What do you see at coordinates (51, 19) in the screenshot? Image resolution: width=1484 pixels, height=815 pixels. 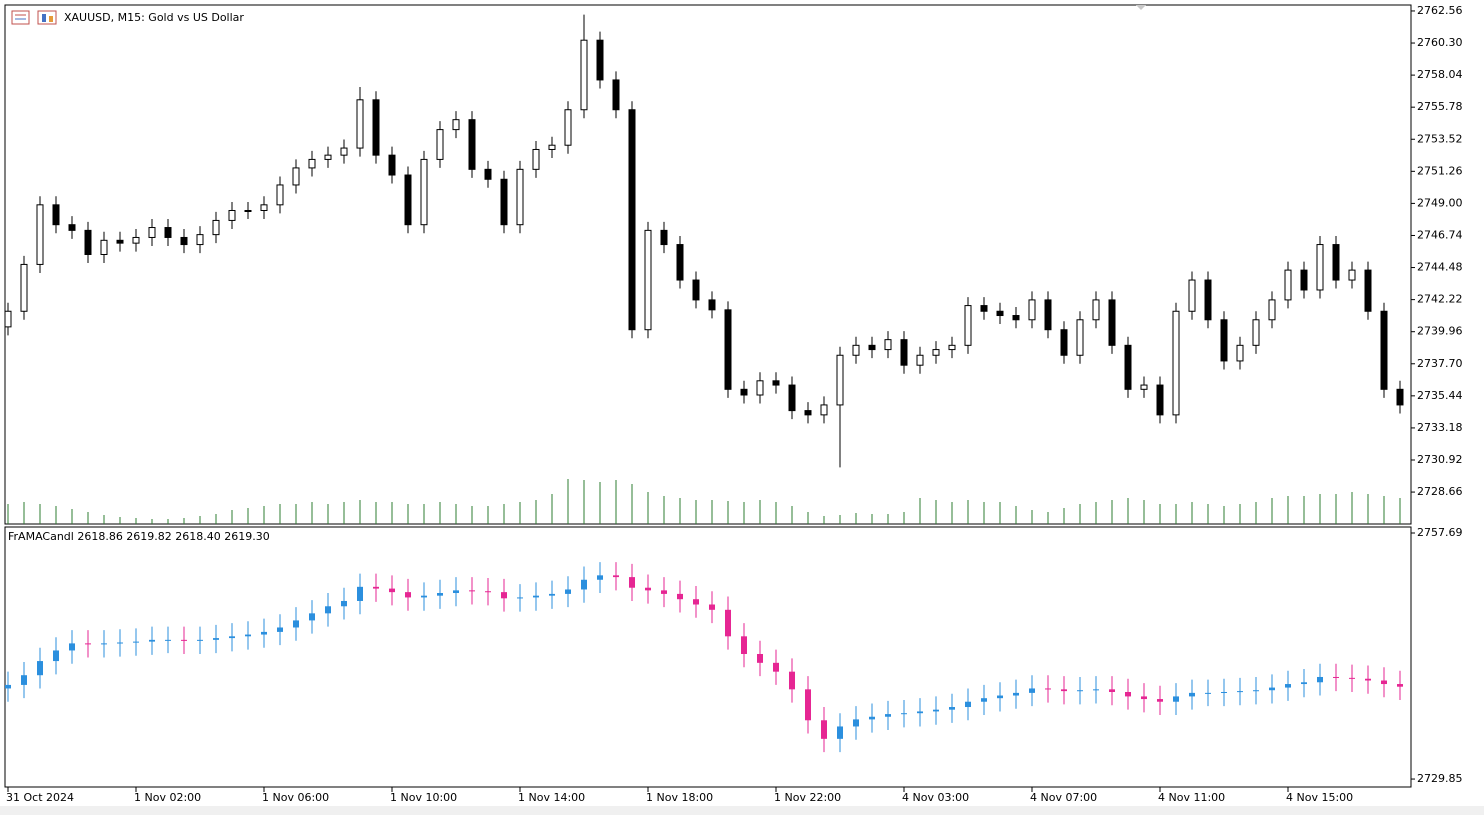 I see `icon-bar` at bounding box center [51, 19].